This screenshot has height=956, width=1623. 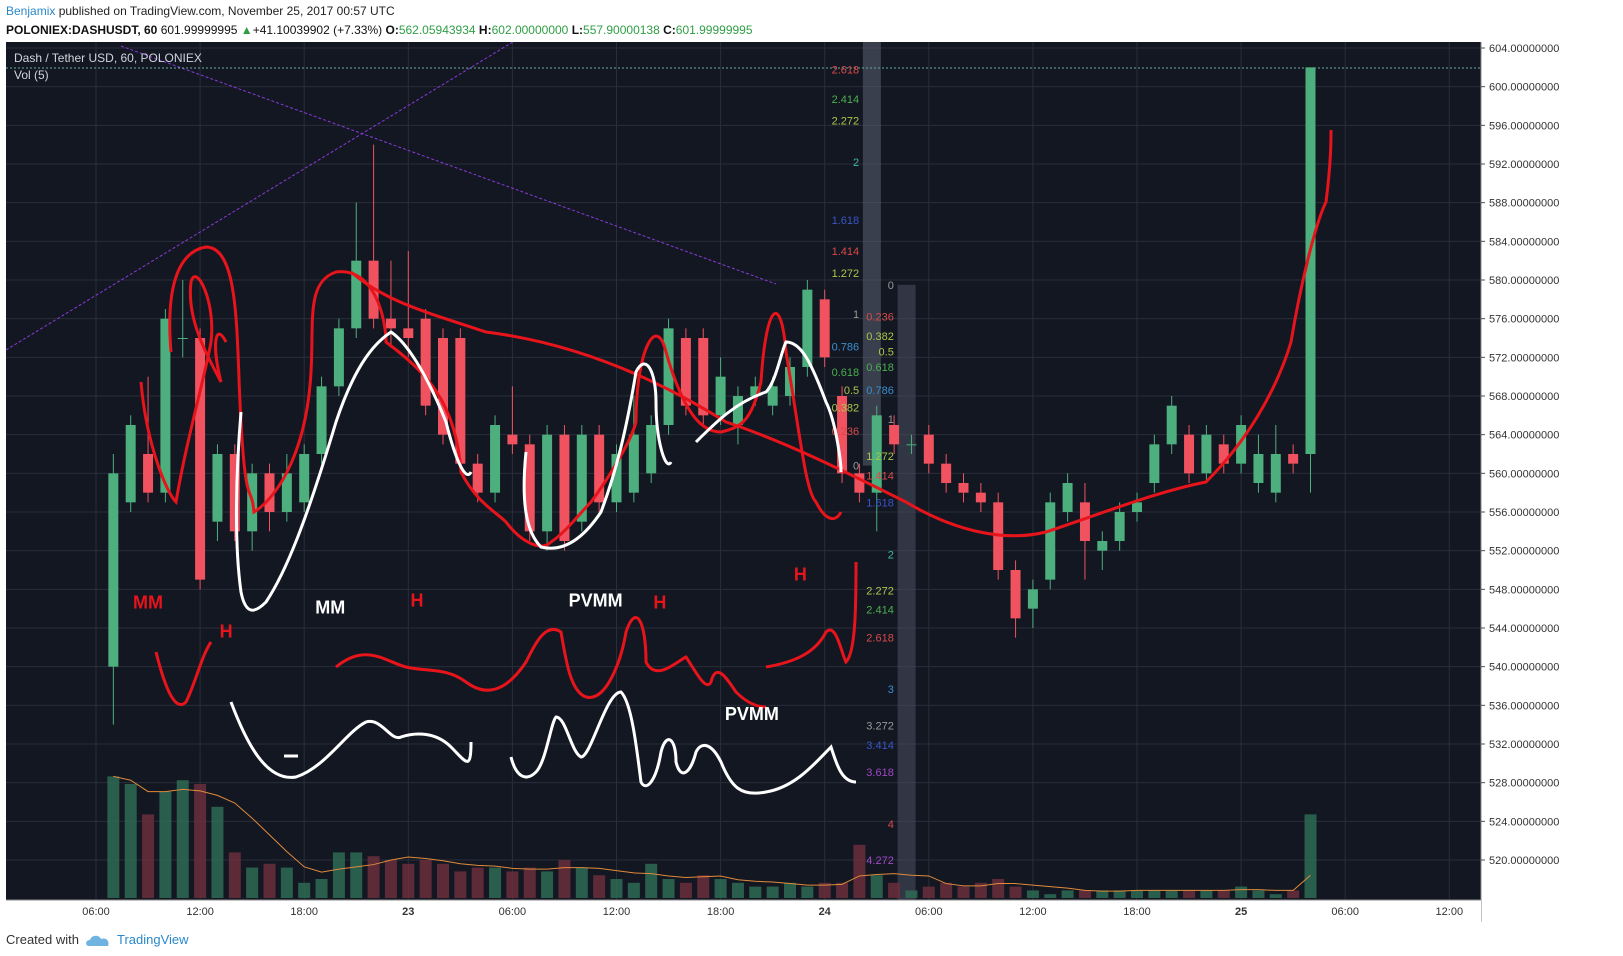 What do you see at coordinates (1524, 784) in the screenshot?
I see `price-tick-label: 528.00000000` at bounding box center [1524, 784].